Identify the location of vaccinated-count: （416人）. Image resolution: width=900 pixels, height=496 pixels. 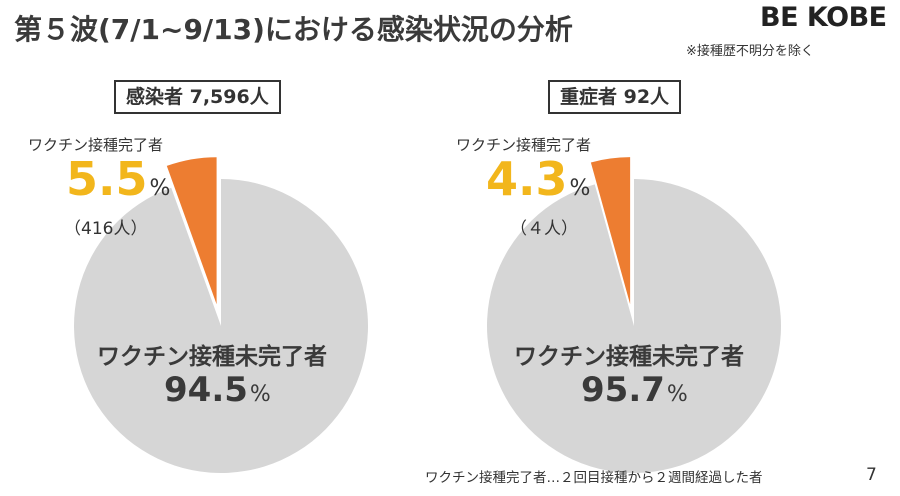
(106, 229).